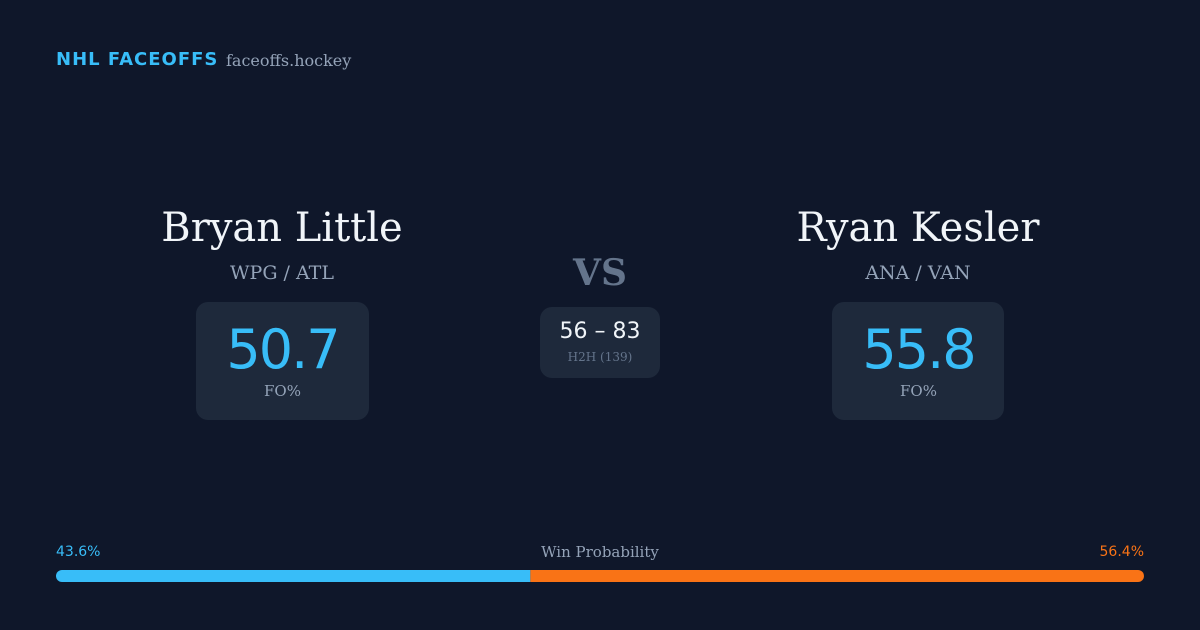 This screenshot has width=1200, height=630. I want to click on right-probability: 56.4%, so click(1121, 552).